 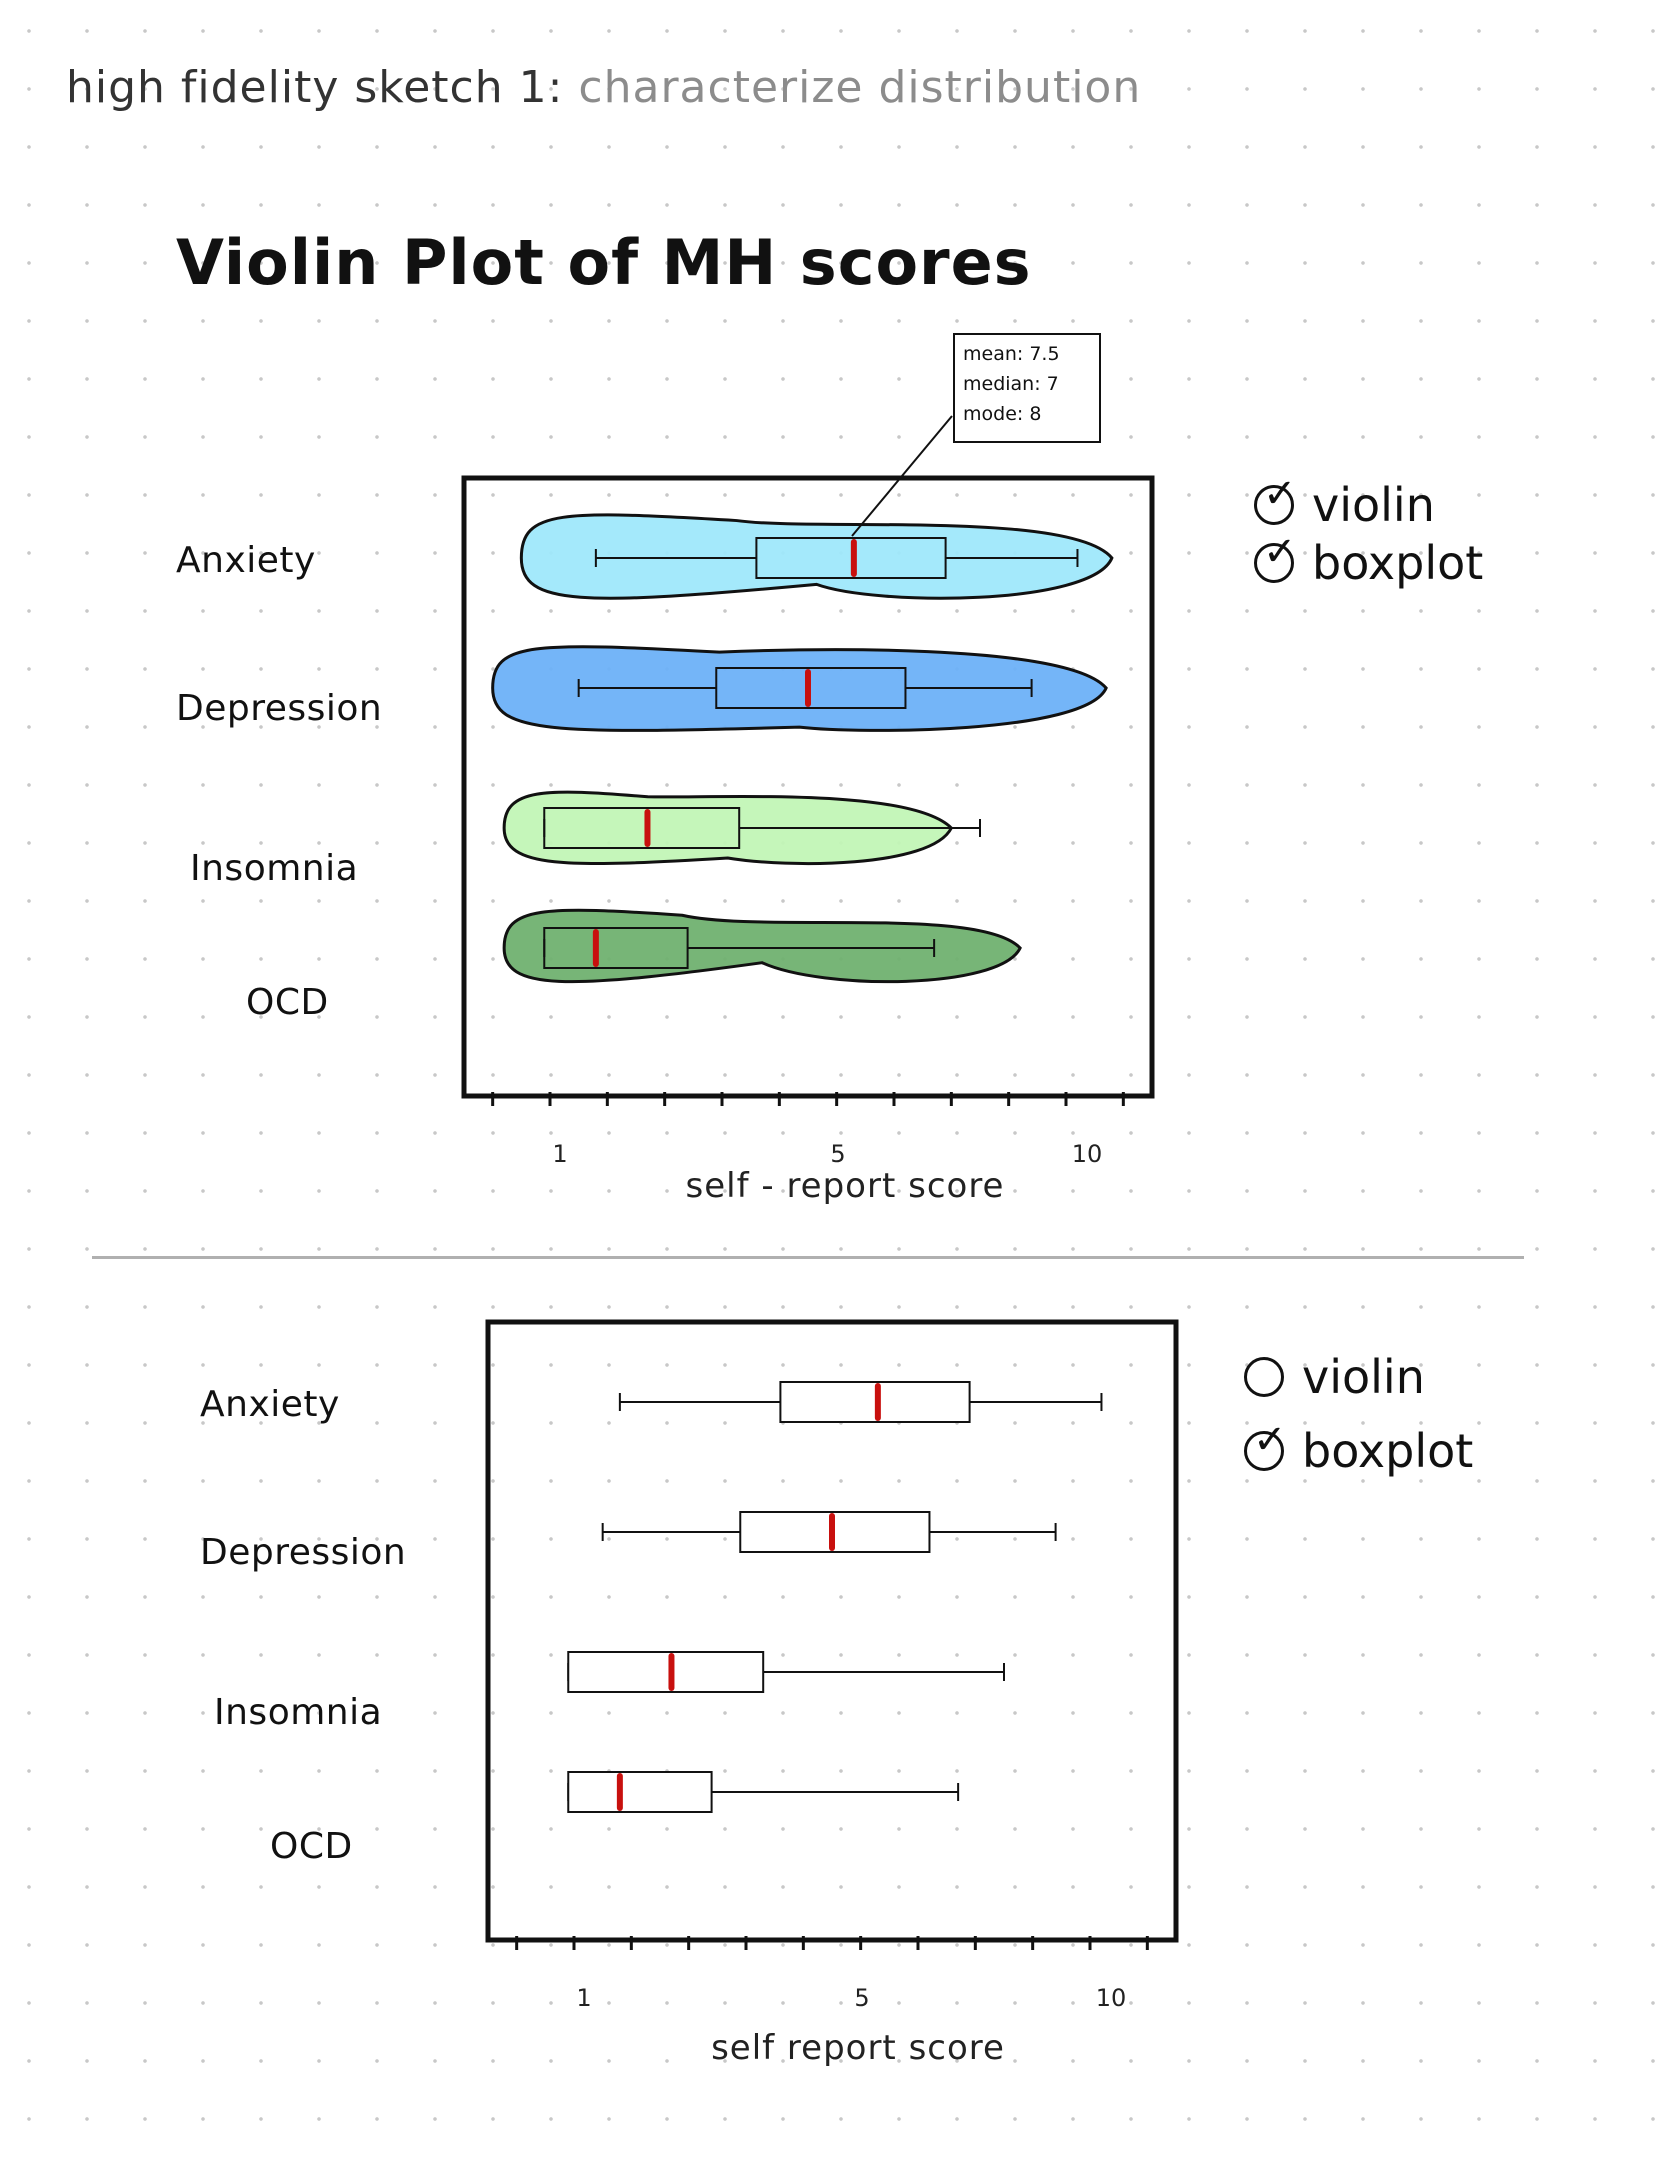 I want to click on violin-toggle-label-2: violin, so click(x=1363, y=1377).